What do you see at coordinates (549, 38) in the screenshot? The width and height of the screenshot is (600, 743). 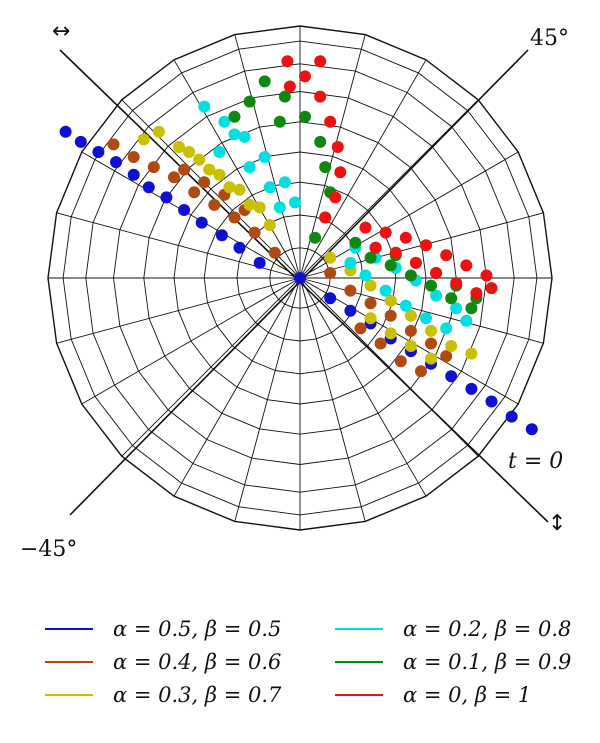 I see `angle-label-positive: 45°` at bounding box center [549, 38].